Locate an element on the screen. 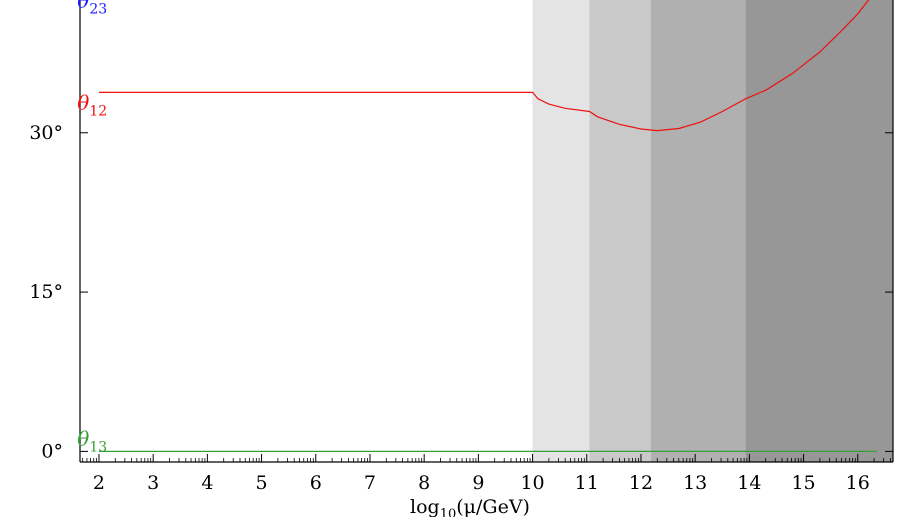 The image size is (918, 517). x-axis-ticks: 2 3 4 5 6 7 8 9 10 11 12 13 14 15 16 is located at coordinates (486, 474).